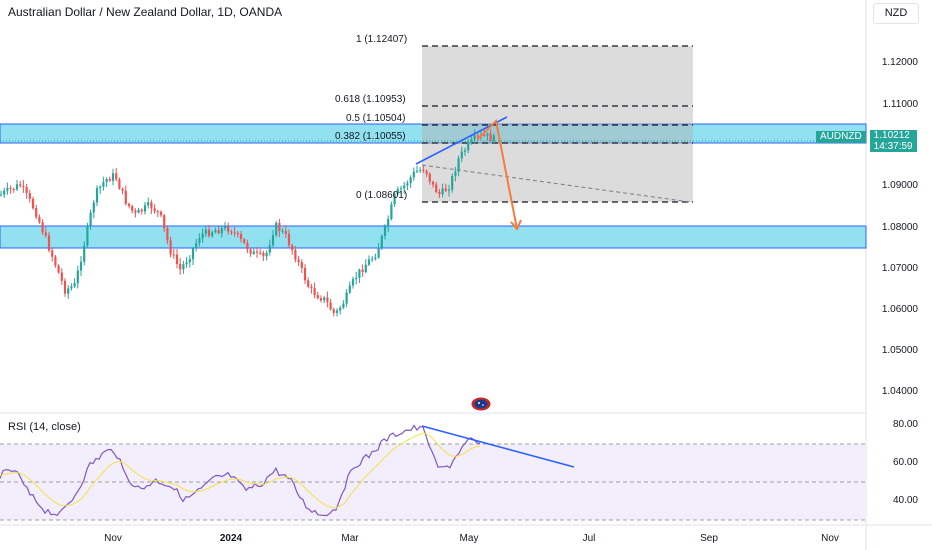 The width and height of the screenshot is (932, 550). Describe the element at coordinates (899, 268) in the screenshot. I see `price-tick: 1.07000` at that location.